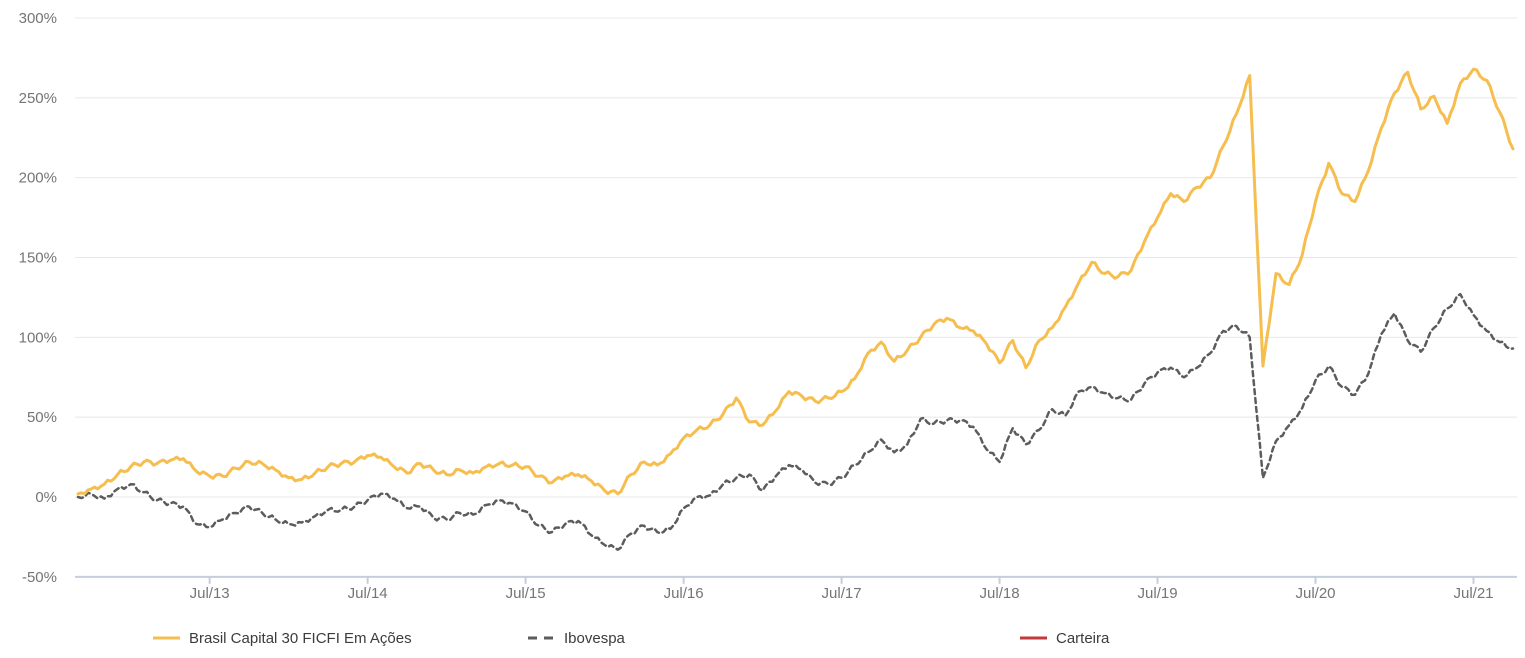 Image resolution: width=1525 pixels, height=658 pixels. What do you see at coordinates (842, 593) in the screenshot?
I see `x-tick-label: Jul/17` at bounding box center [842, 593].